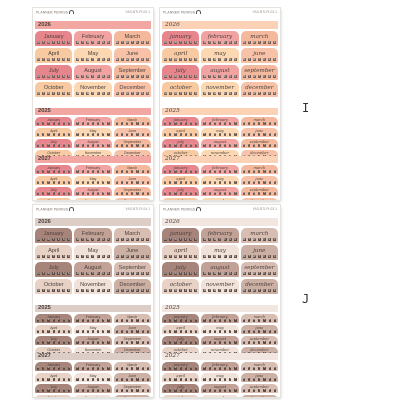 This screenshot has width=400, height=400. Describe the element at coordinates (220, 376) in the screenshot. I see `month-name: may` at that location.